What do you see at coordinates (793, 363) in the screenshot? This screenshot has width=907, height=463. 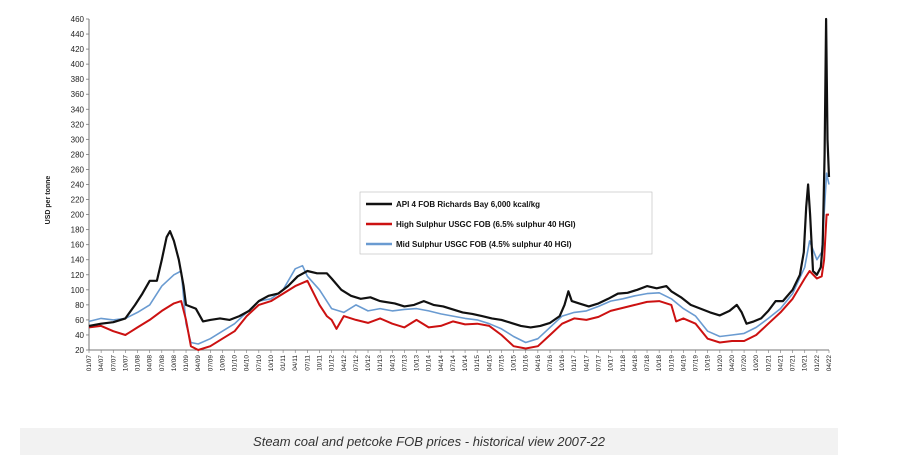 I see `x-tick-label: 07/21` at bounding box center [793, 363].